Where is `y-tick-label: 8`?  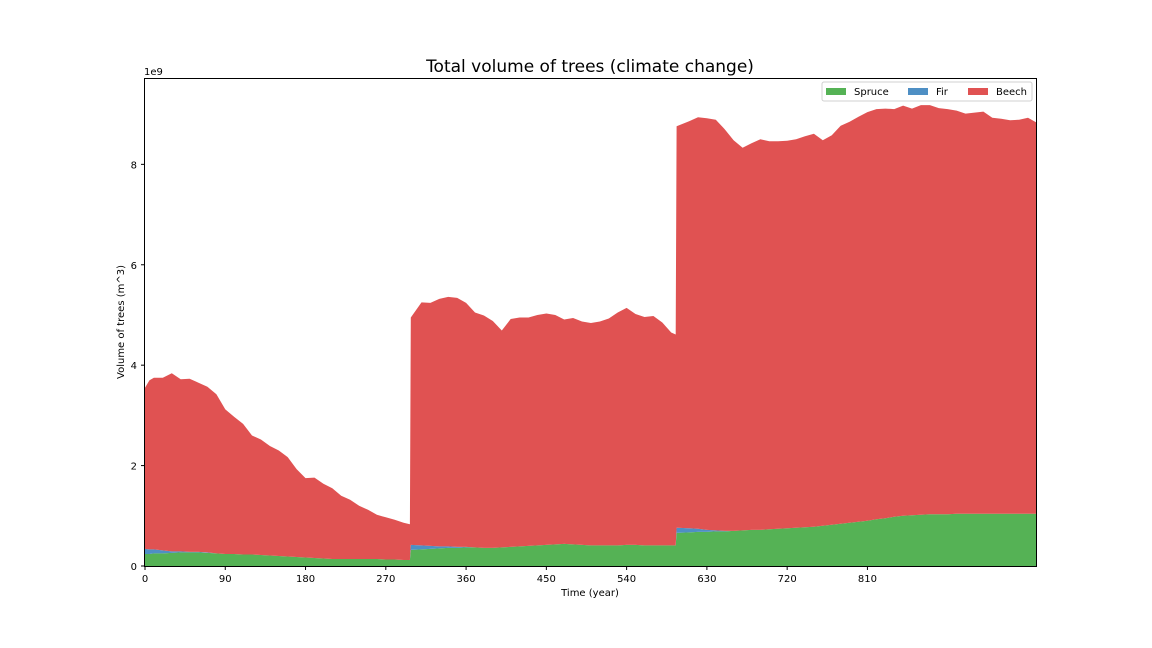 y-tick-label: 8 is located at coordinates (134, 165).